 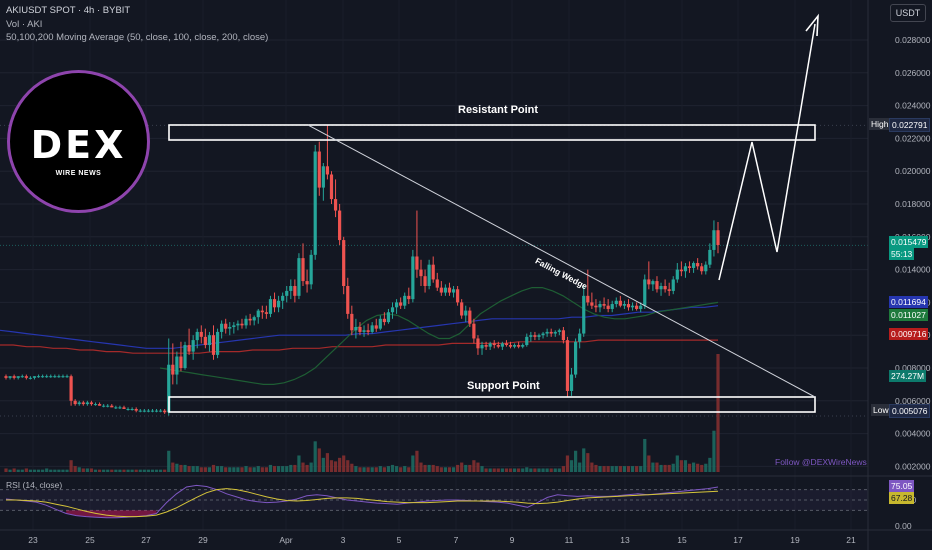 What do you see at coordinates (910, 411) in the screenshot?
I see `low-price-label: 0.005076` at bounding box center [910, 411].